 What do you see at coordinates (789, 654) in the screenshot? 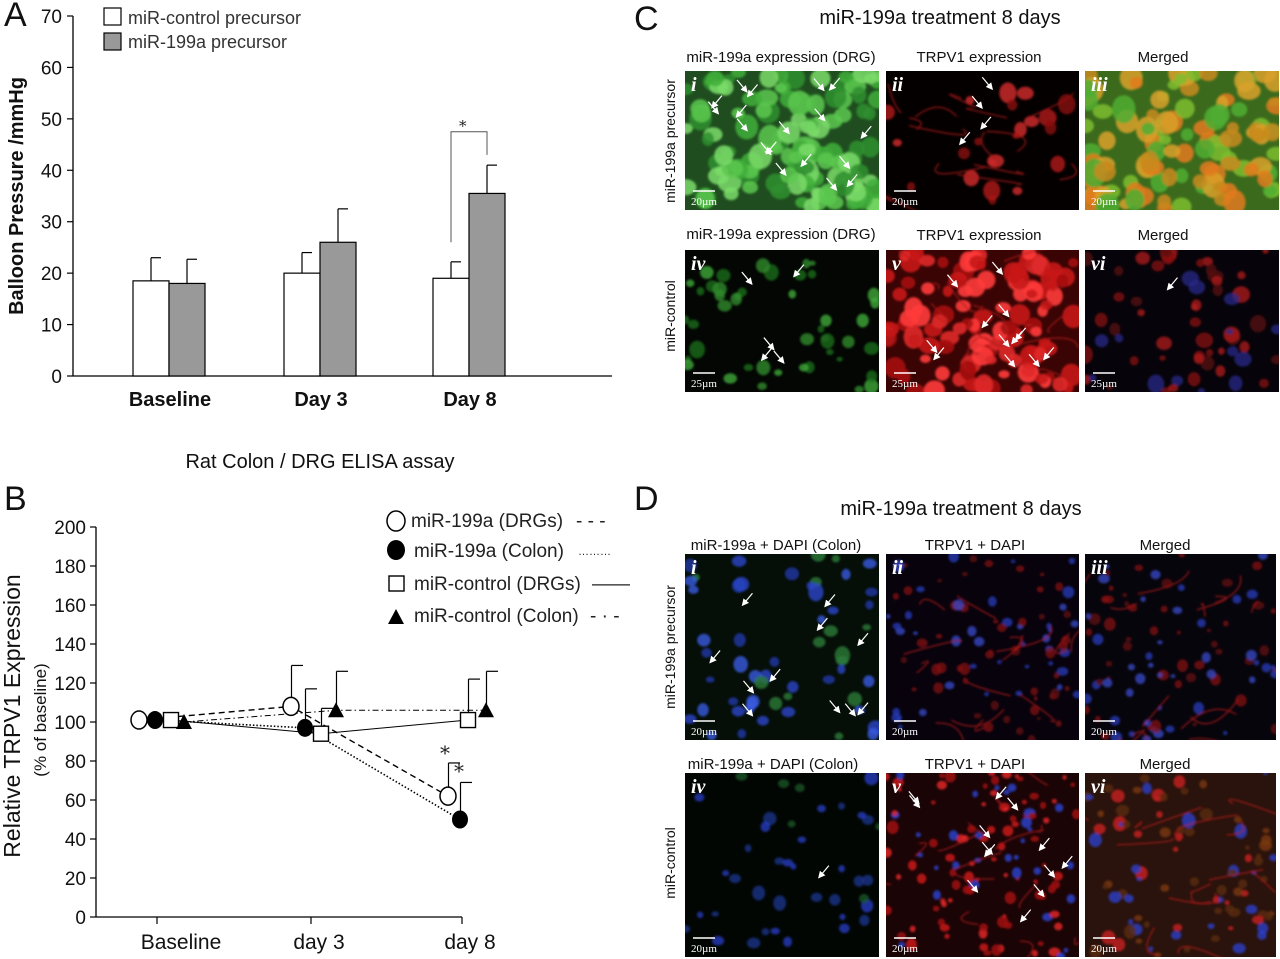
I see `arrow-annotations` at bounding box center [789, 654].